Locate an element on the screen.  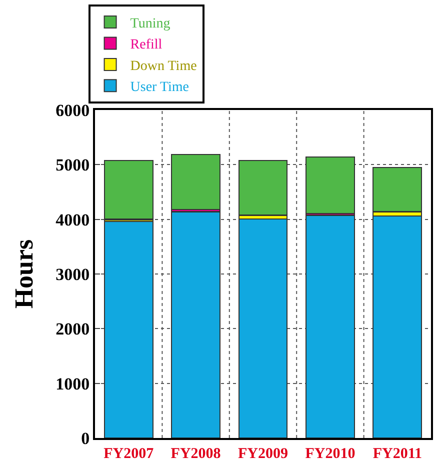
legend-label: Refill is located at coordinates (146, 45).